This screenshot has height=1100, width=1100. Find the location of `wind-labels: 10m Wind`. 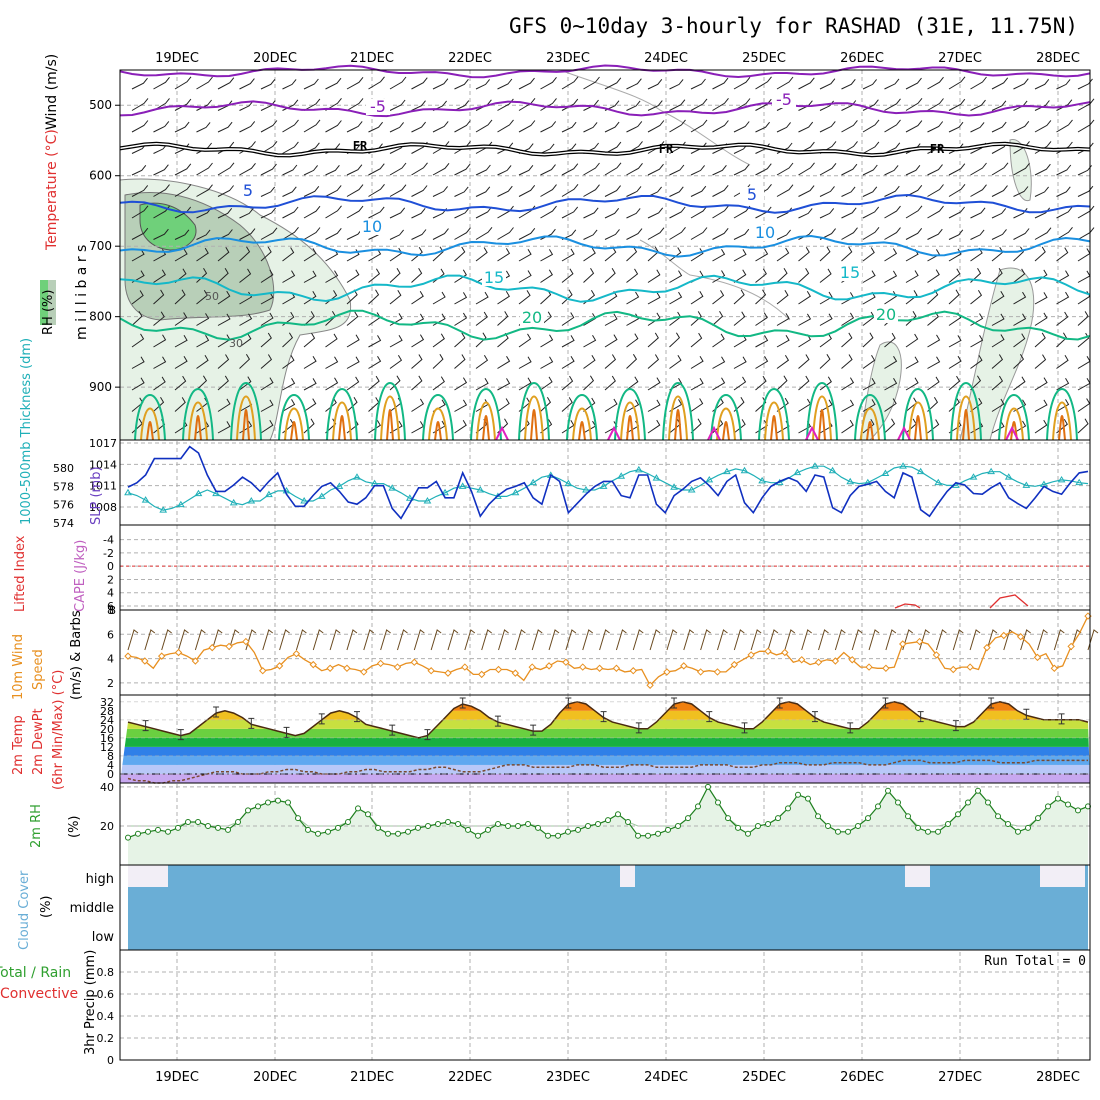

wind-labels: 10m Wind is located at coordinates (18, 667).